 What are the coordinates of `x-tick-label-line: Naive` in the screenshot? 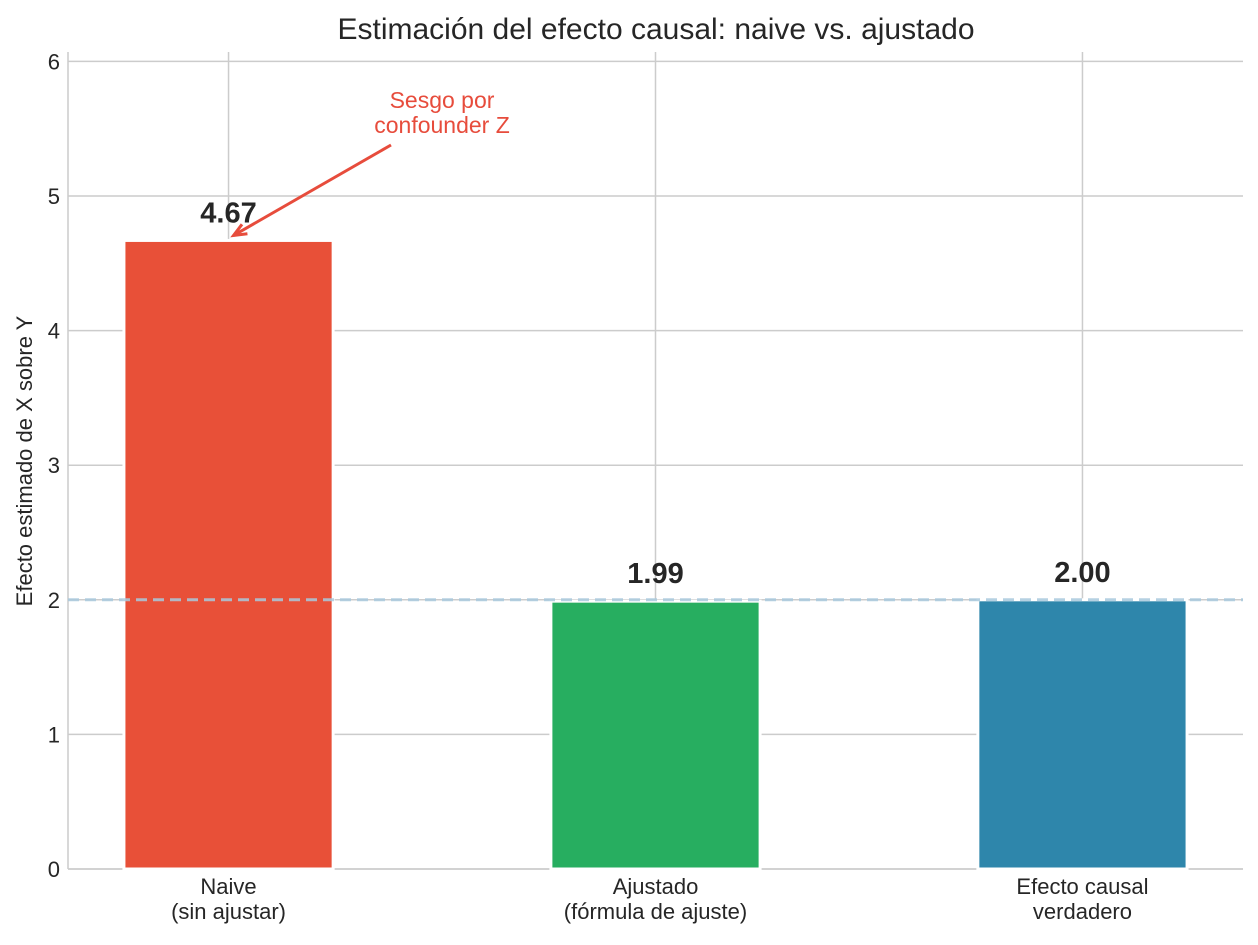 It's located at (228, 886).